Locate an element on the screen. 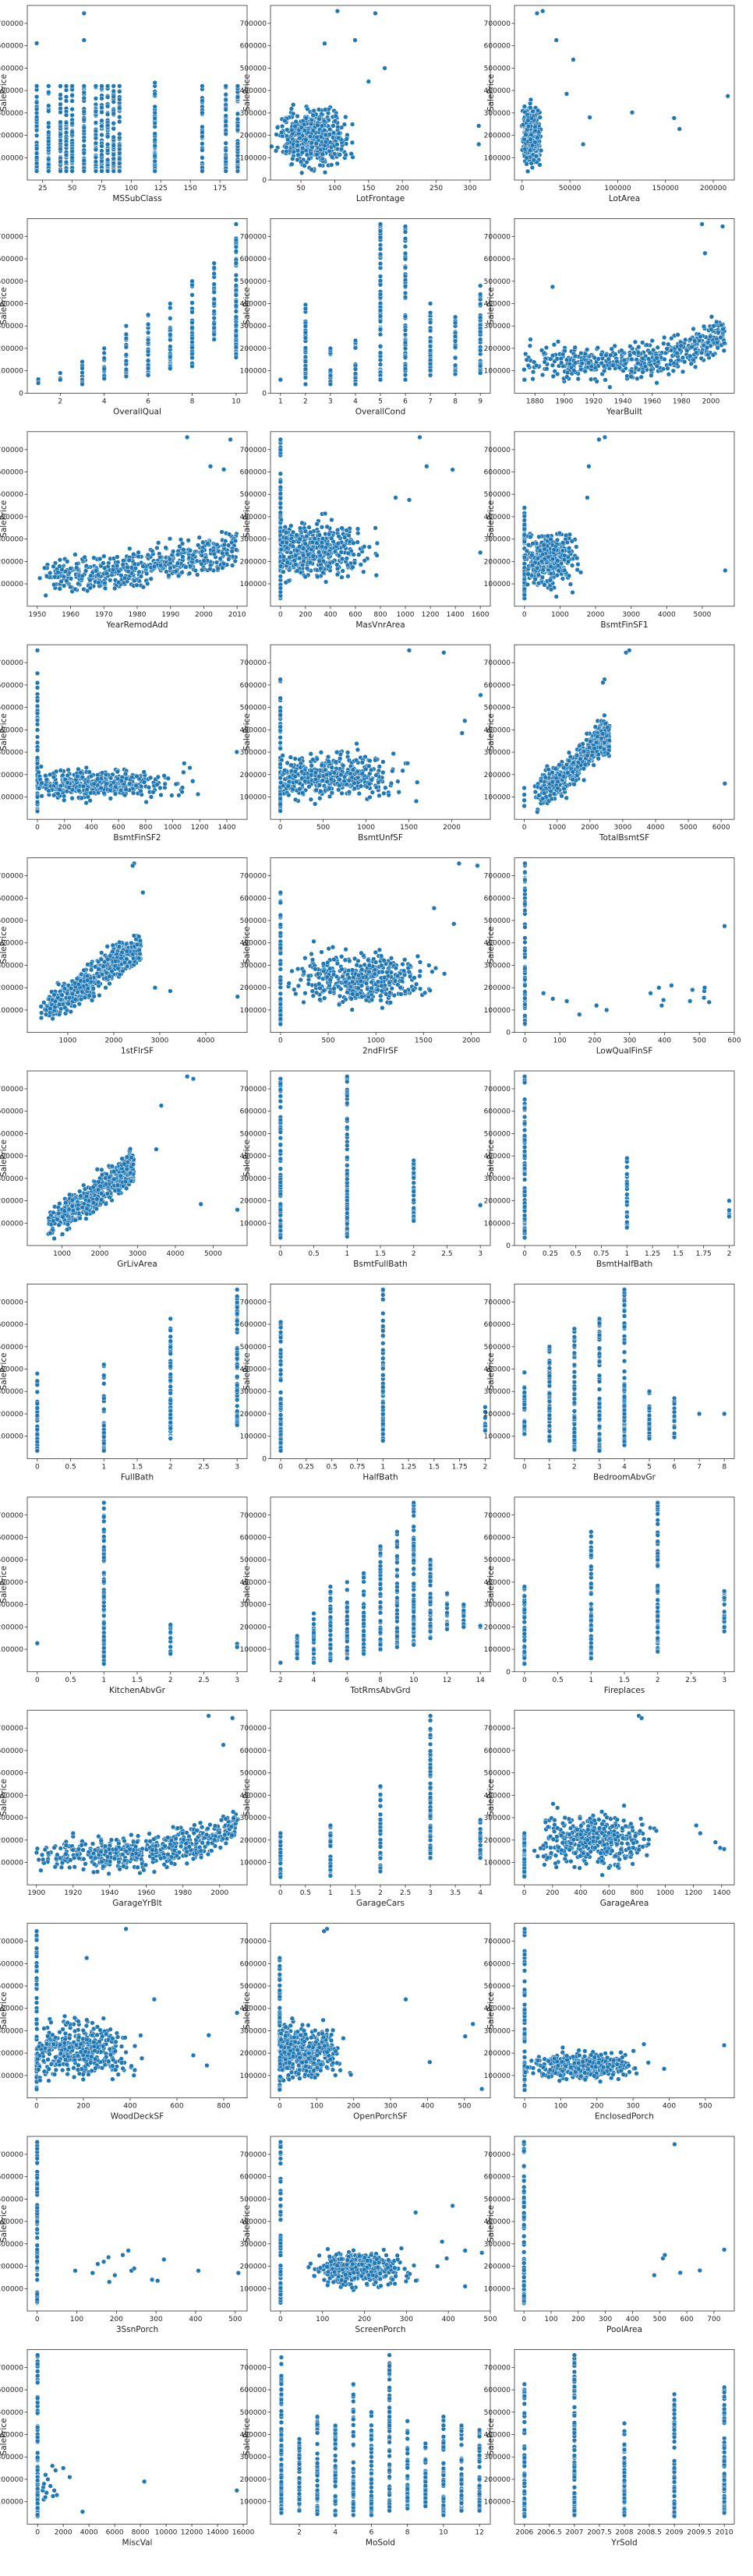  y-tick-label: 100000 is located at coordinates (11, 372).